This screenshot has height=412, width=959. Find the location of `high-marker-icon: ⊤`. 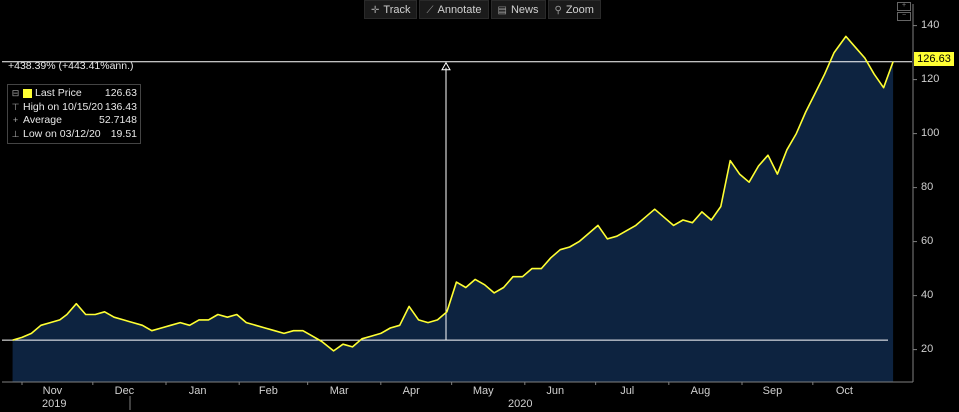

high-marker-icon: ⊤ is located at coordinates (15, 106).